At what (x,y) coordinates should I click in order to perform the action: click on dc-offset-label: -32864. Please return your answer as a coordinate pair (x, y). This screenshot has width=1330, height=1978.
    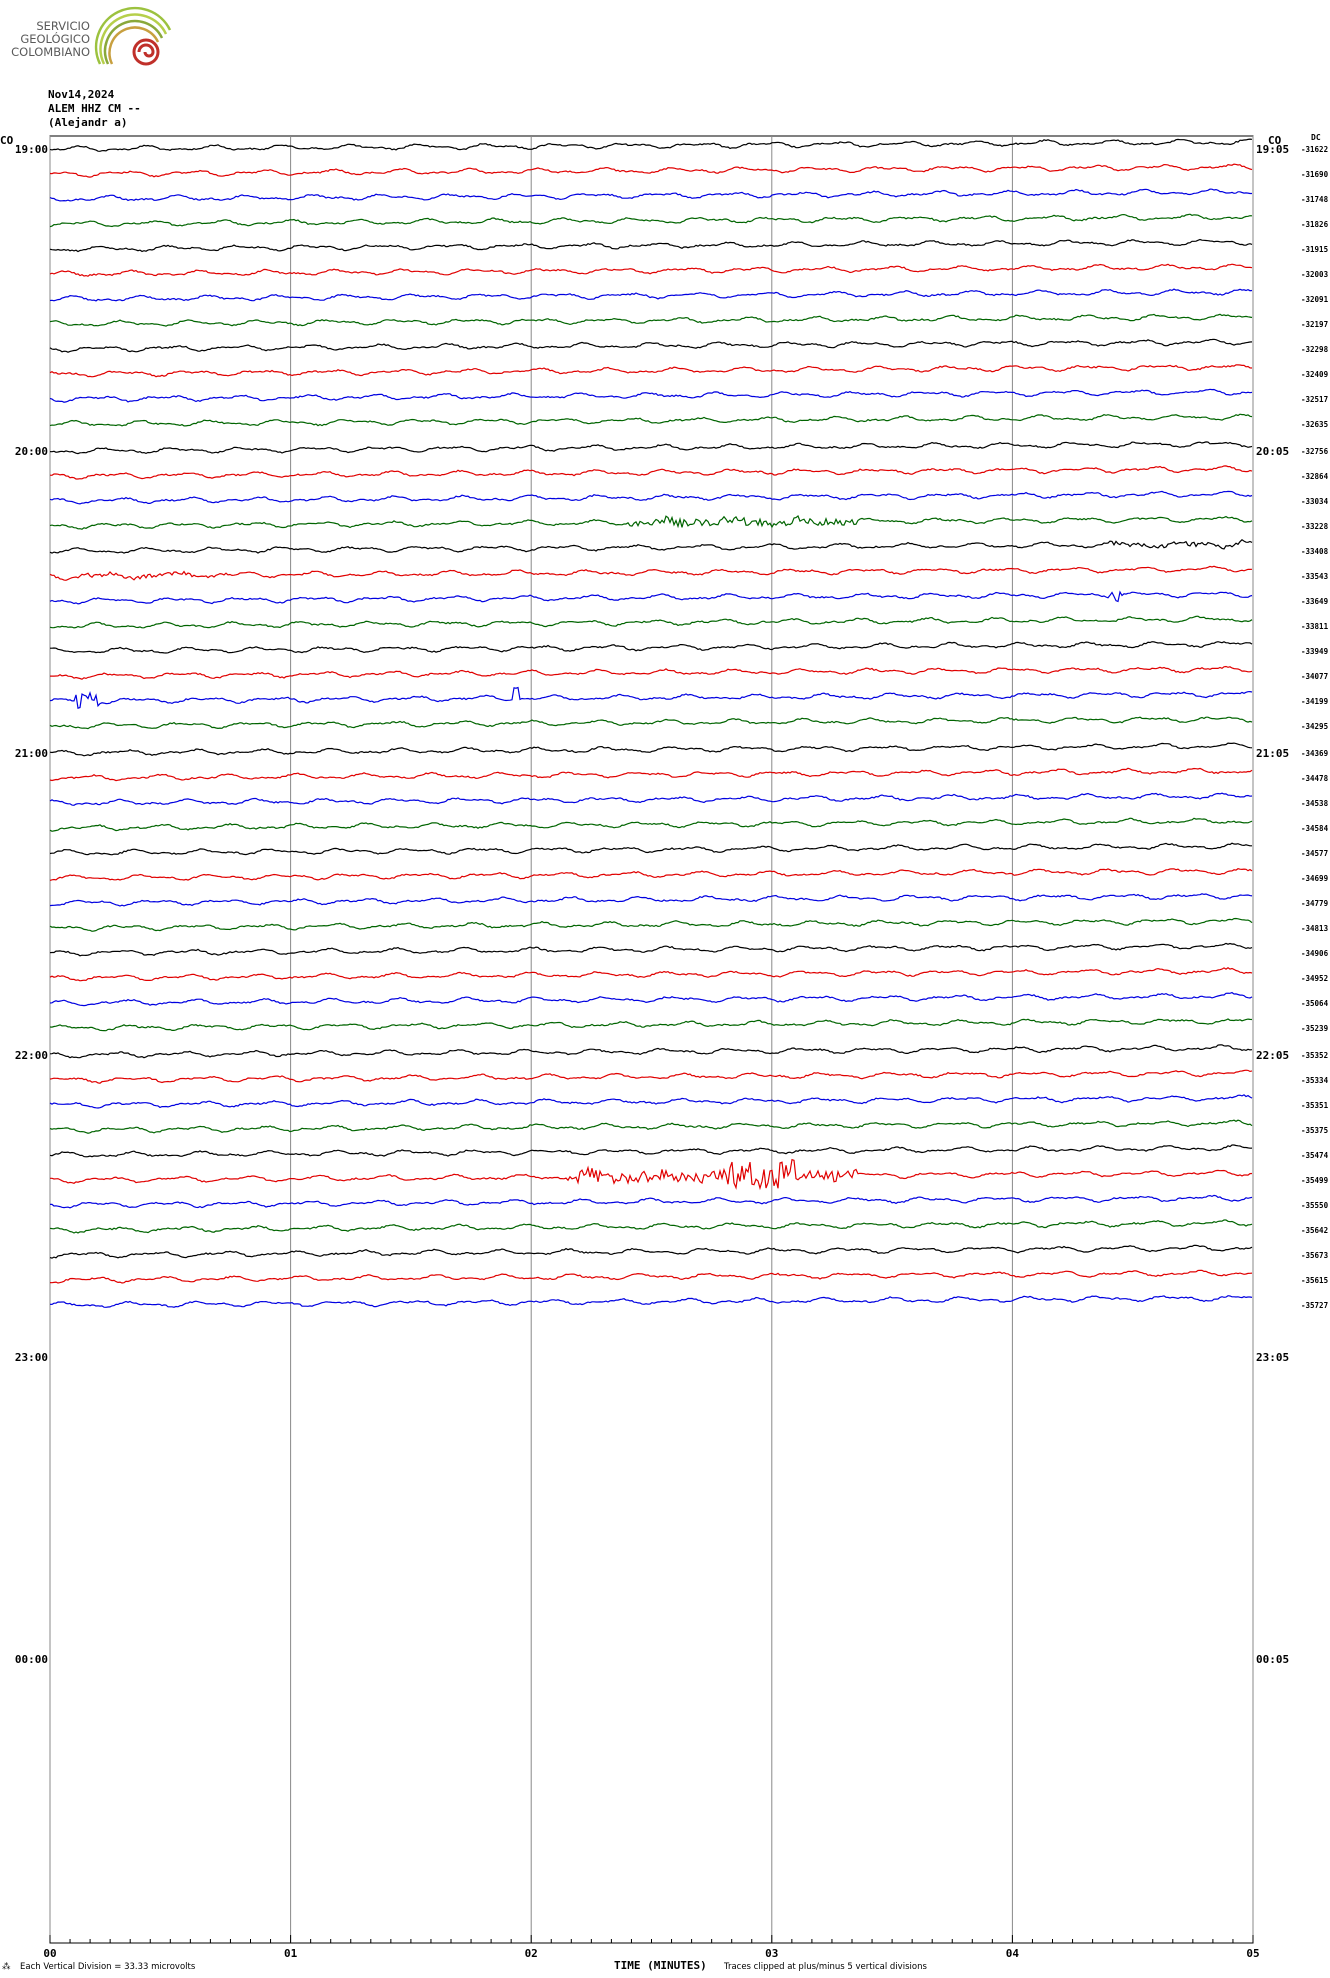
    Looking at the image, I should click on (1315, 476).